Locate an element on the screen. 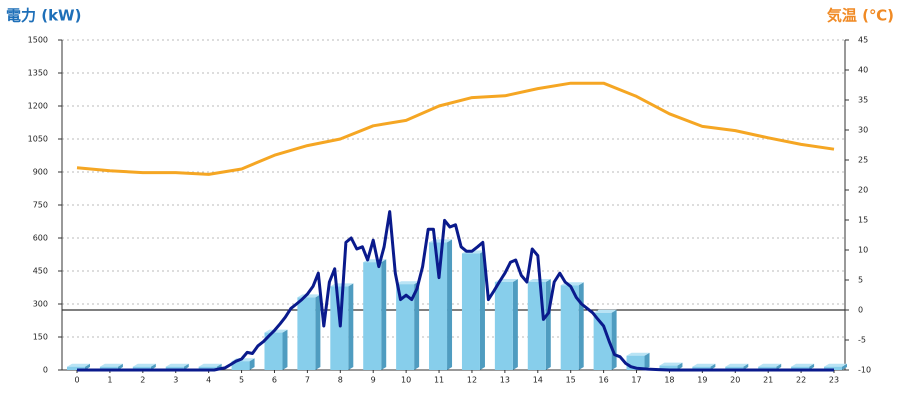 The width and height of the screenshot is (900, 400). y2-tick-label: 0 is located at coordinates (860, 310).